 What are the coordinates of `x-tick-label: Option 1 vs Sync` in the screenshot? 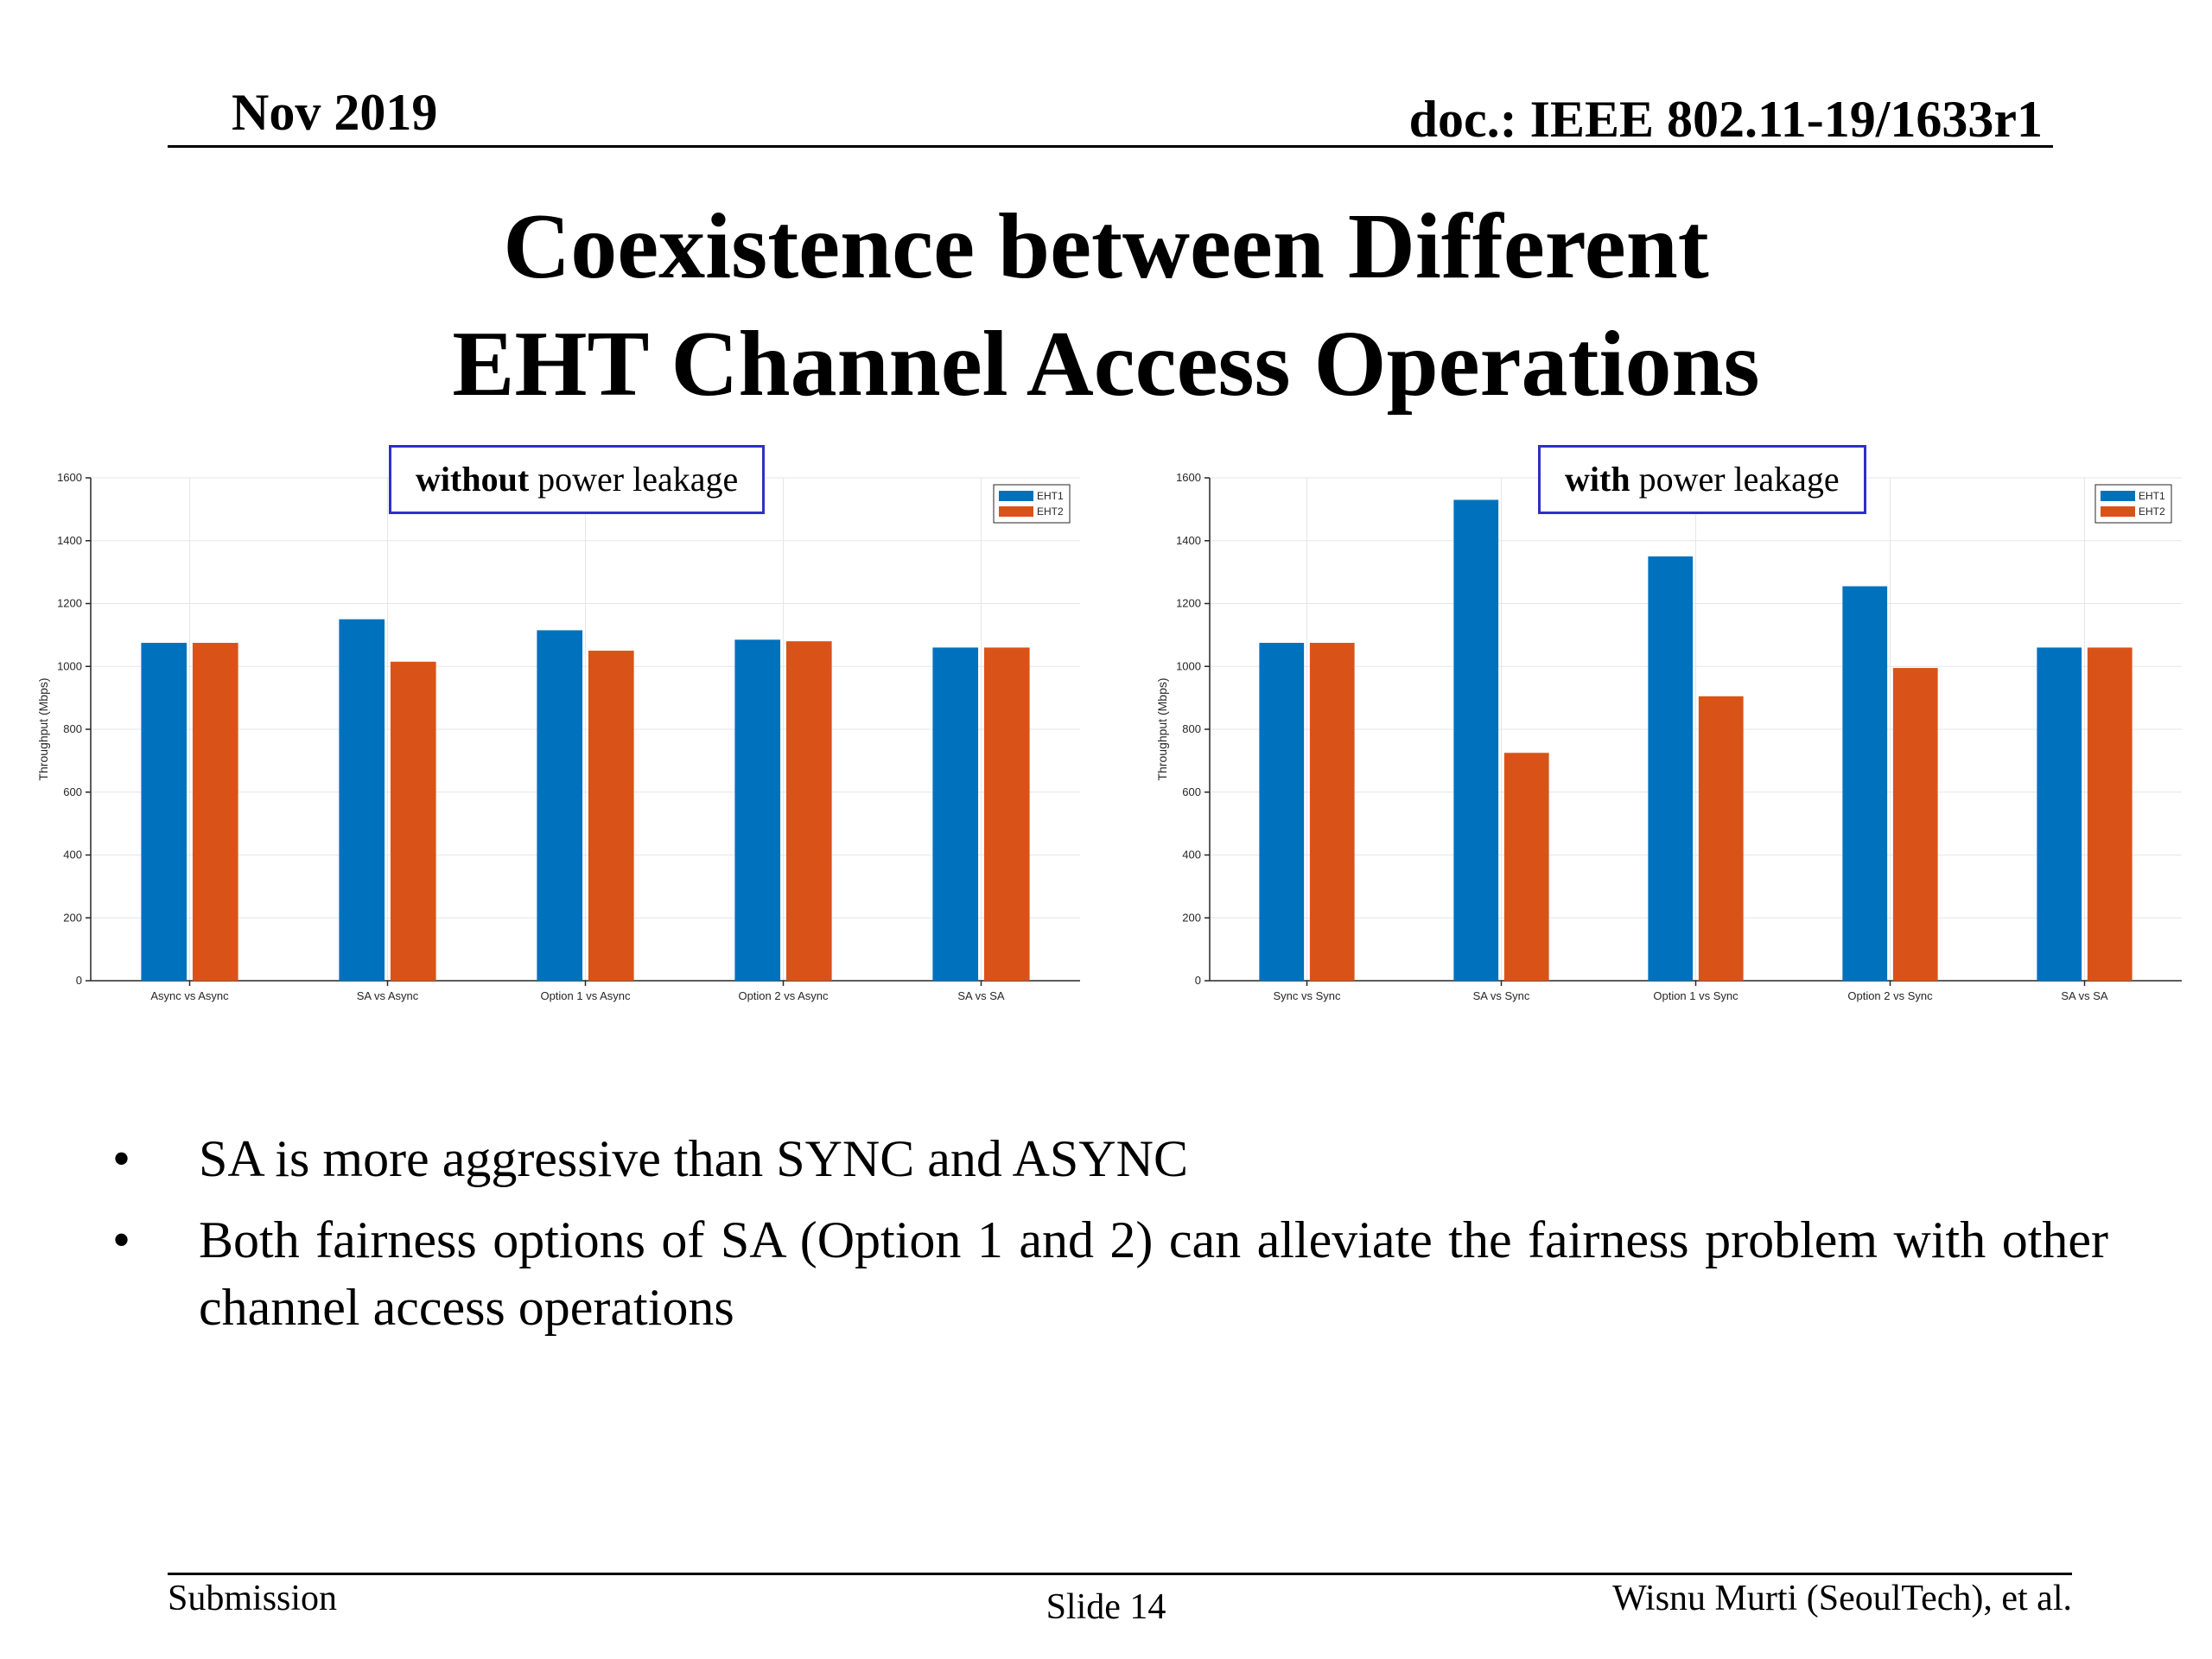 It's located at (1695, 995).